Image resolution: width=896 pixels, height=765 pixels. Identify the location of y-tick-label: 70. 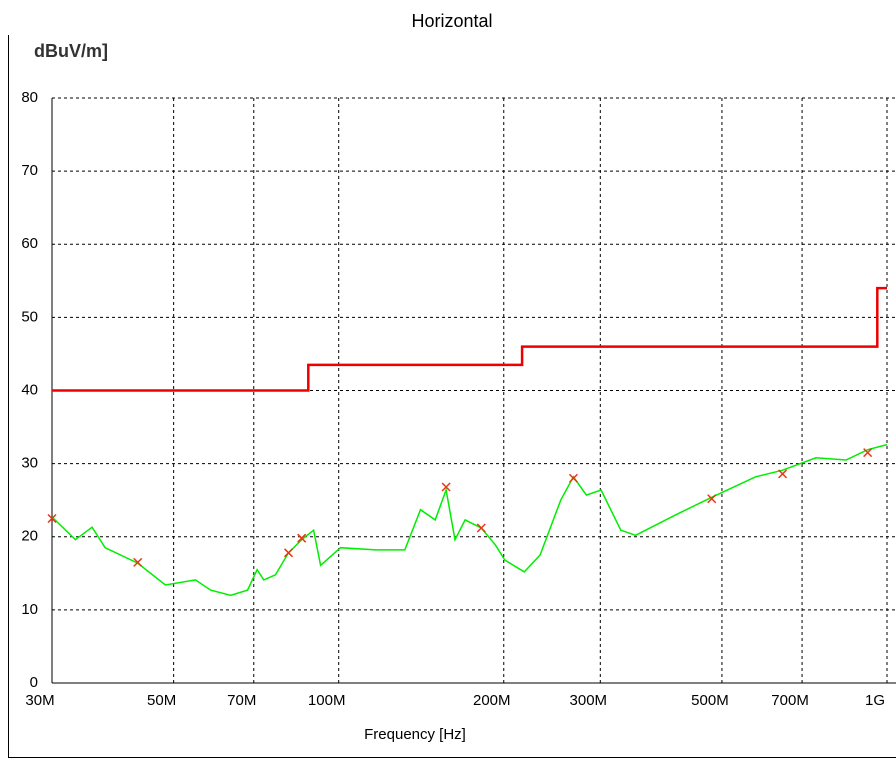
(29, 170).